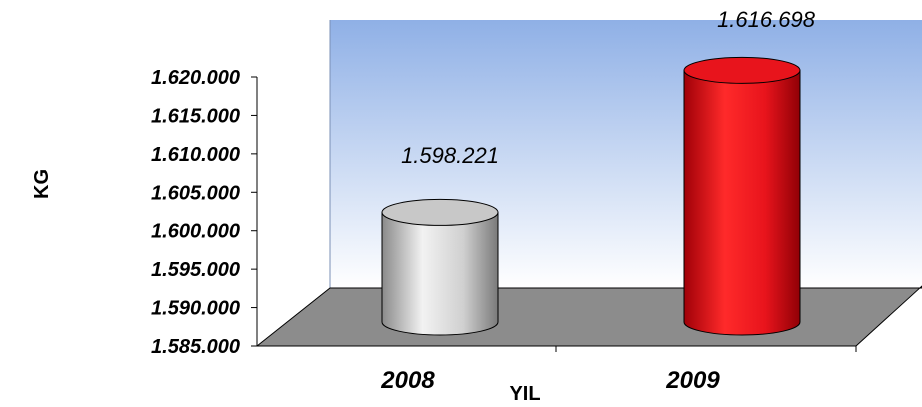 The width and height of the screenshot is (922, 407). What do you see at coordinates (407, 380) in the screenshot?
I see `x-tick-label: 2008` at bounding box center [407, 380].